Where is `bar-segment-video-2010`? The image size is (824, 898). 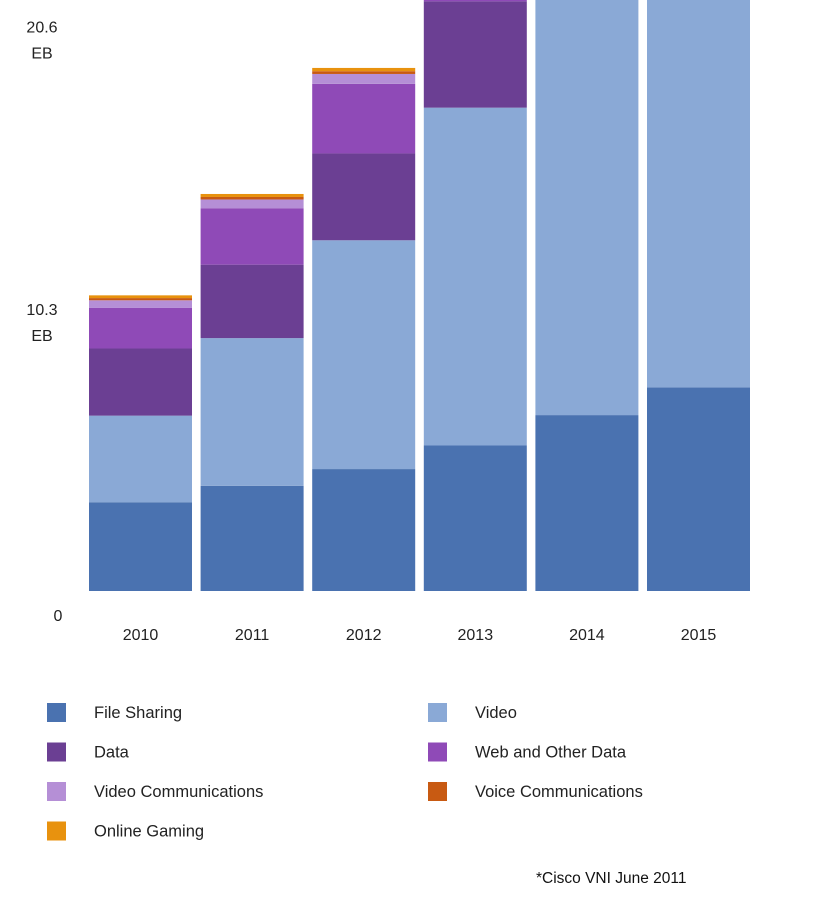 bar-segment-video-2010 is located at coordinates (140, 459).